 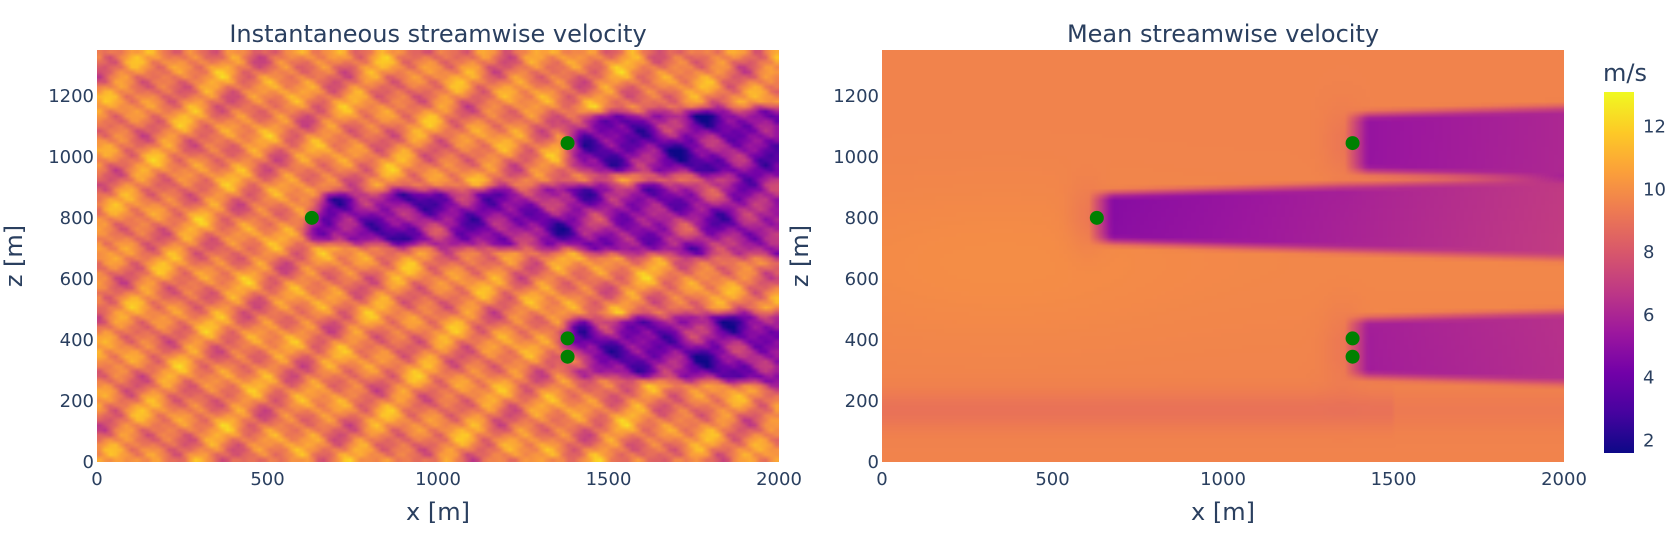 I want to click on colorbar-tick-label: 8, so click(x=1648, y=252).